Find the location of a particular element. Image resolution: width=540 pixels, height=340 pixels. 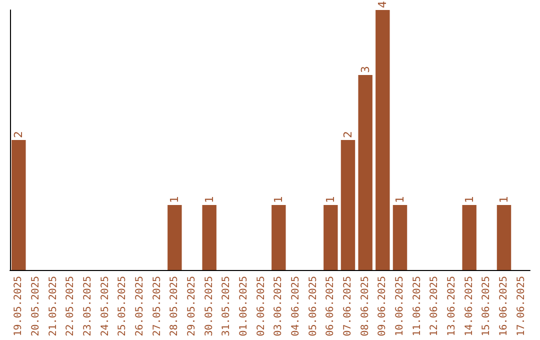

x-tick-label: 02.06.2025 is located at coordinates (261, 306).